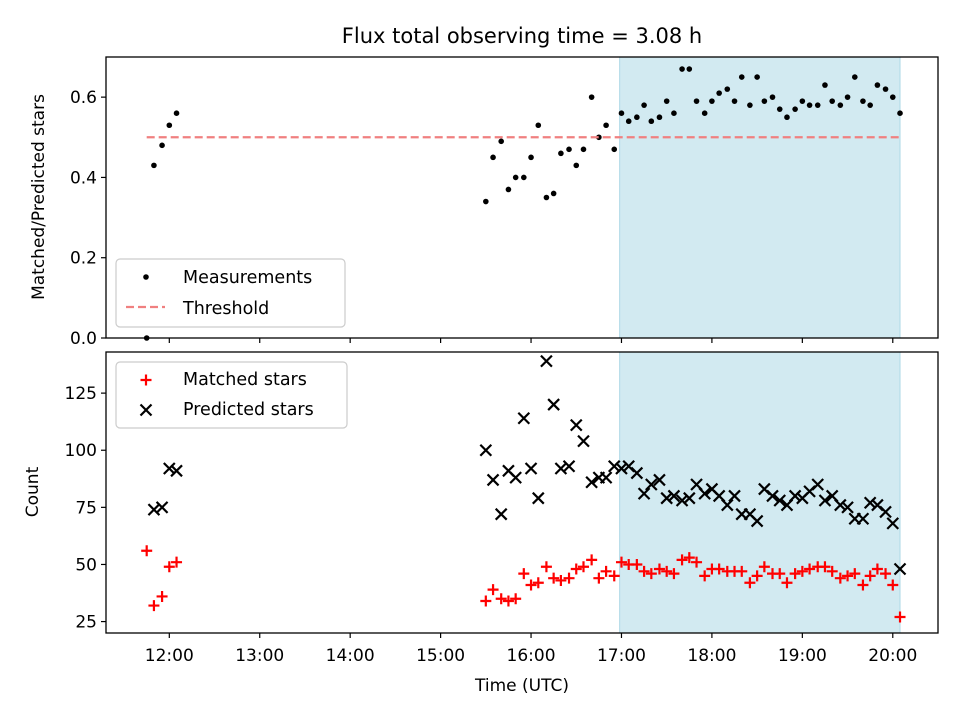 The width and height of the screenshot is (960, 720). I want to click on x-tick-label: 15:00, so click(440, 656).